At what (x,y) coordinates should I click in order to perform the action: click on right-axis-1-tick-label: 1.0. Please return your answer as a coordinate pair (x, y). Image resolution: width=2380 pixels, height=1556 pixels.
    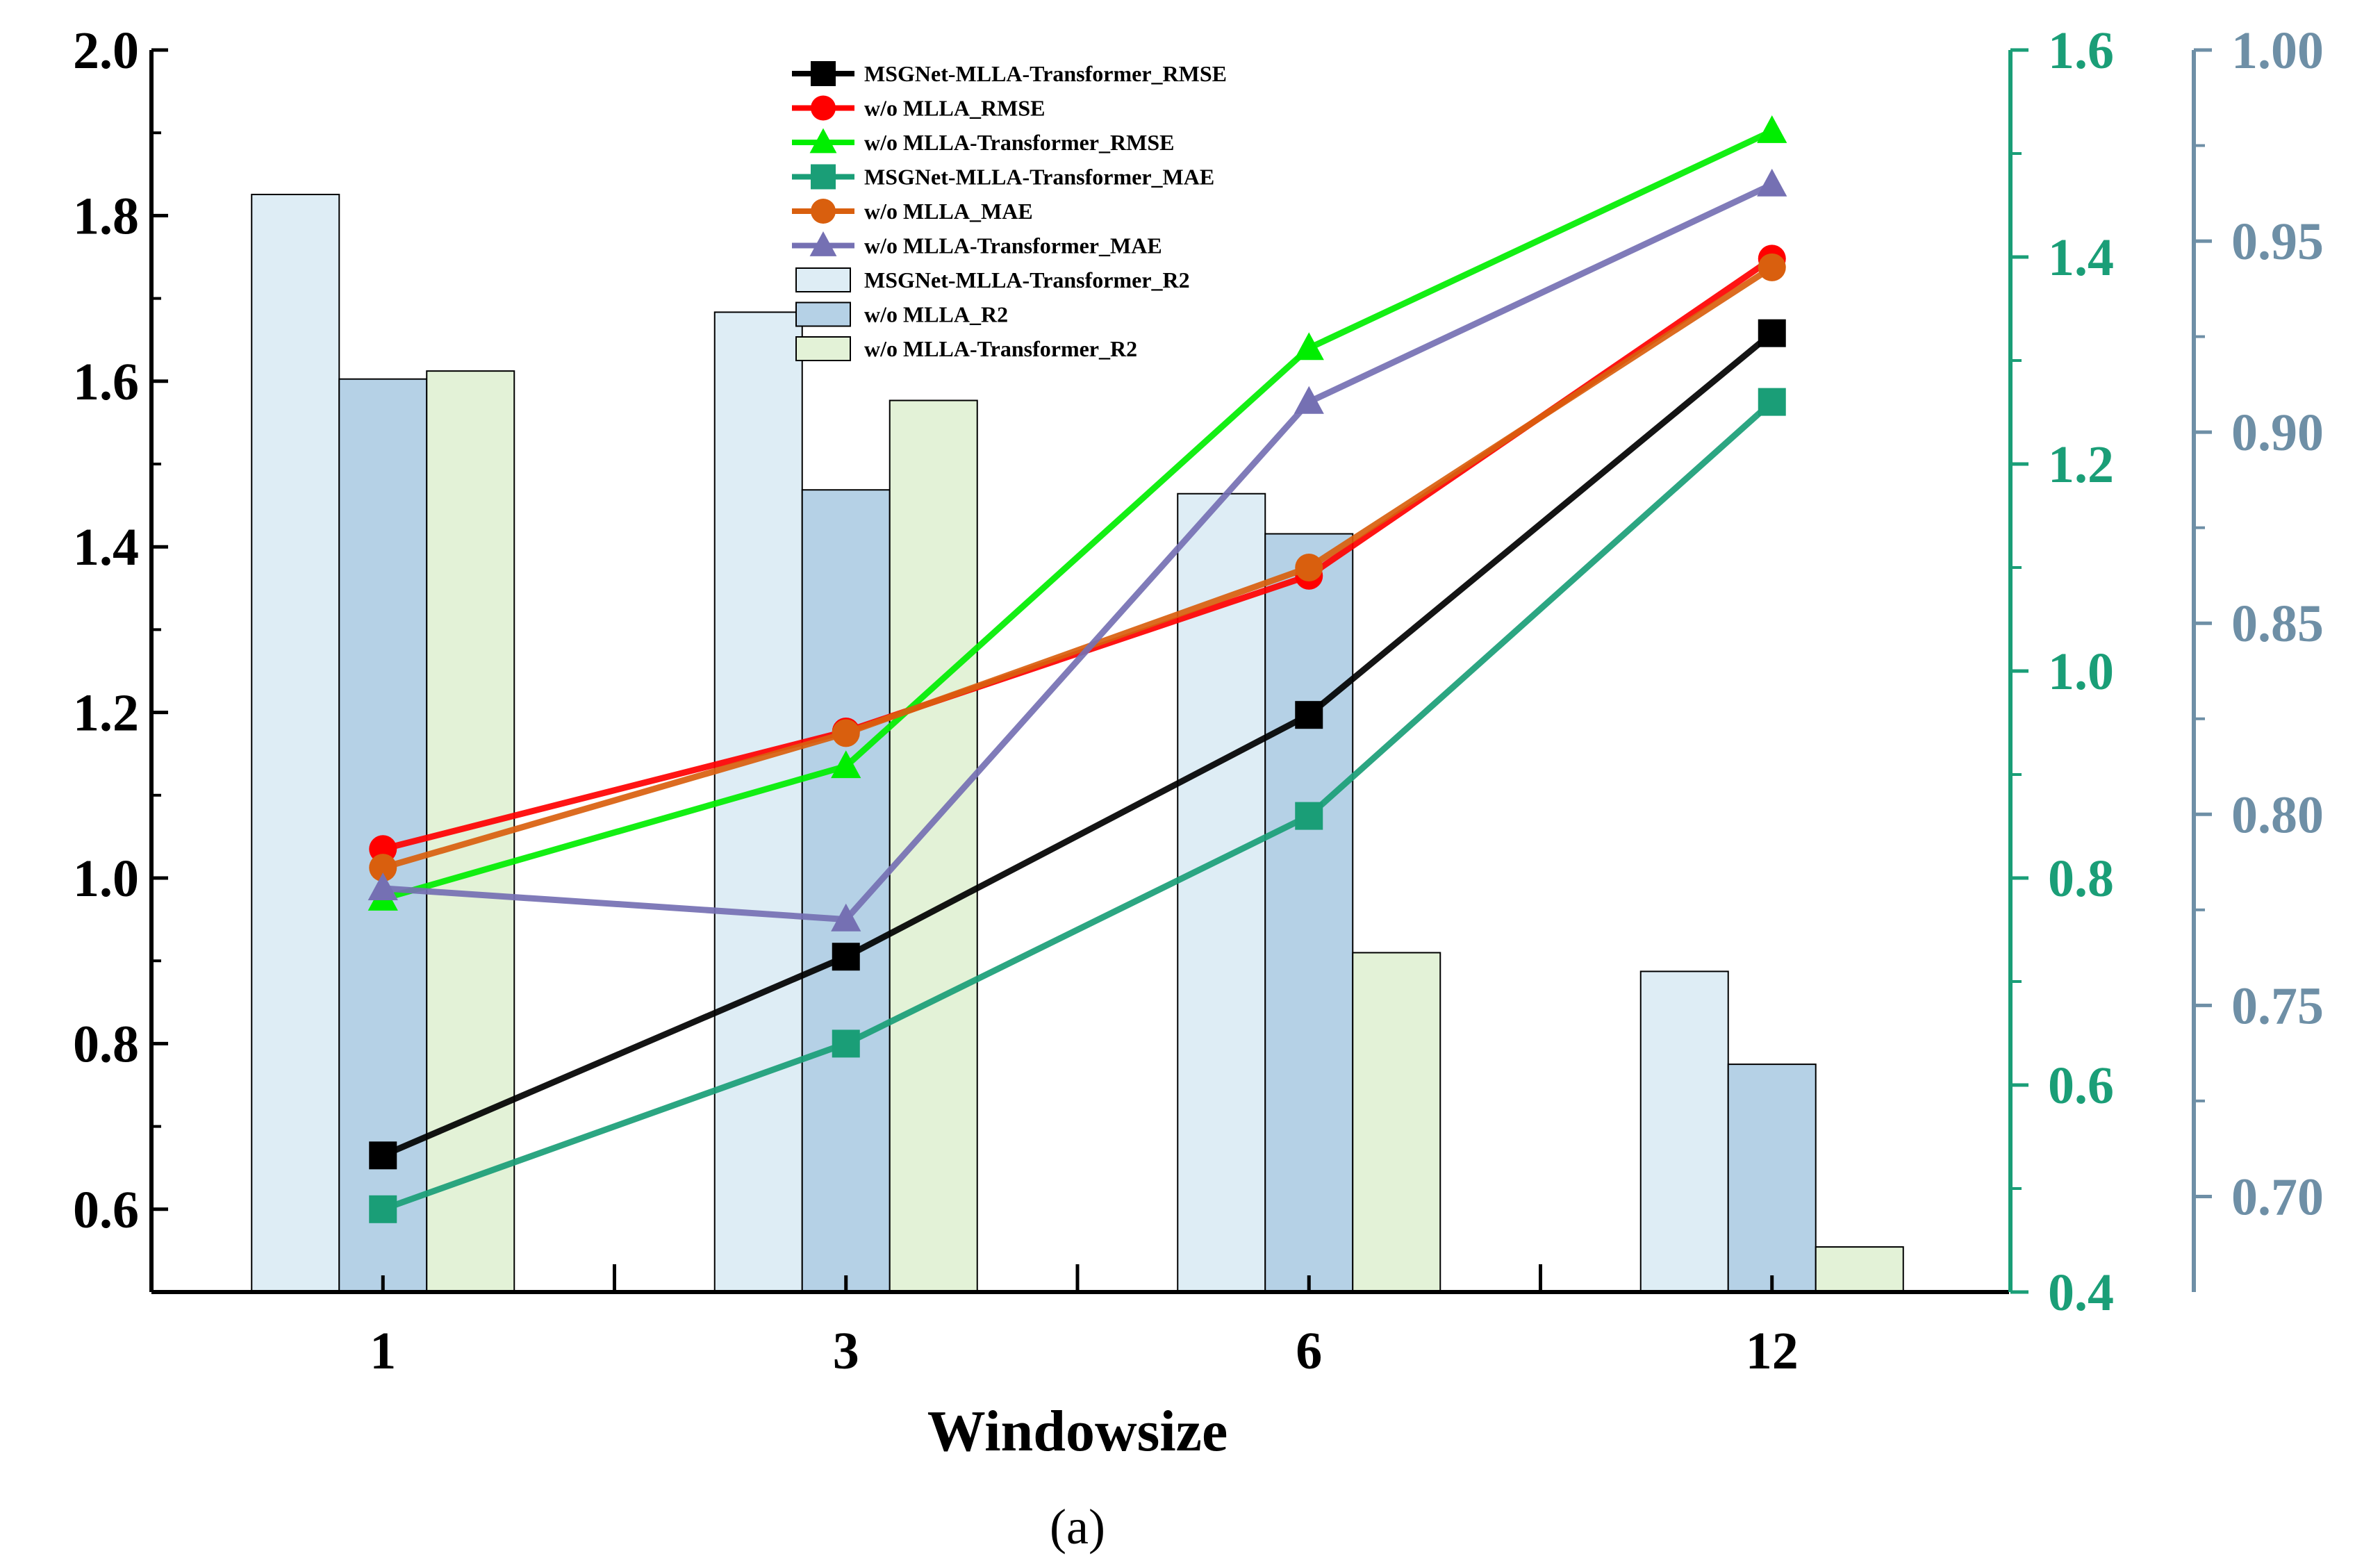
    Looking at the image, I should click on (2081, 672).